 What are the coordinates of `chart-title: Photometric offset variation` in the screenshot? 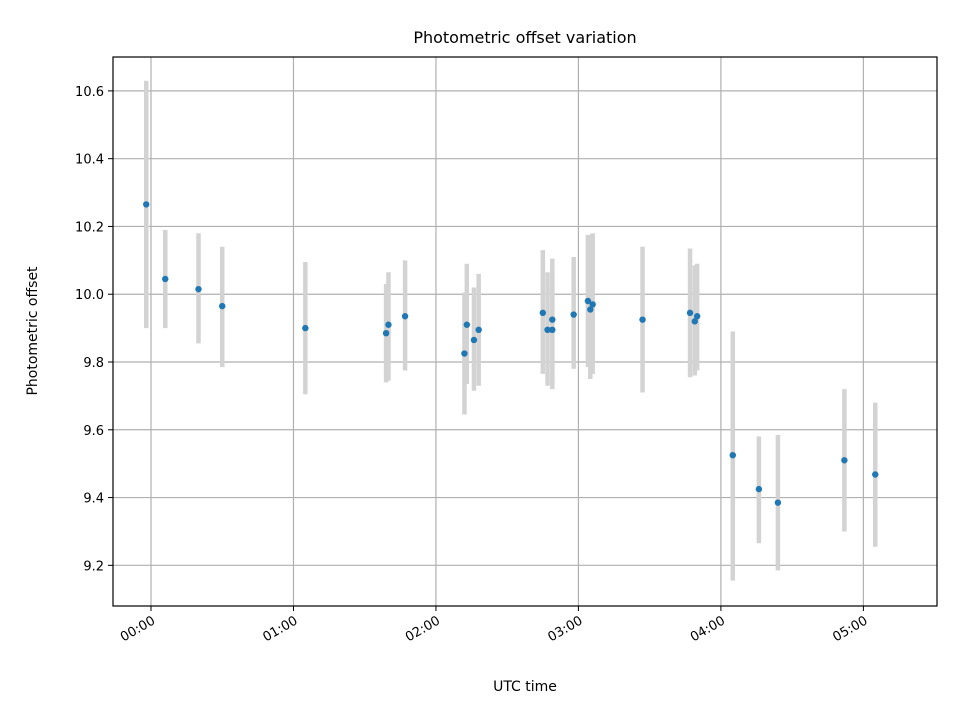 It's located at (524, 37).